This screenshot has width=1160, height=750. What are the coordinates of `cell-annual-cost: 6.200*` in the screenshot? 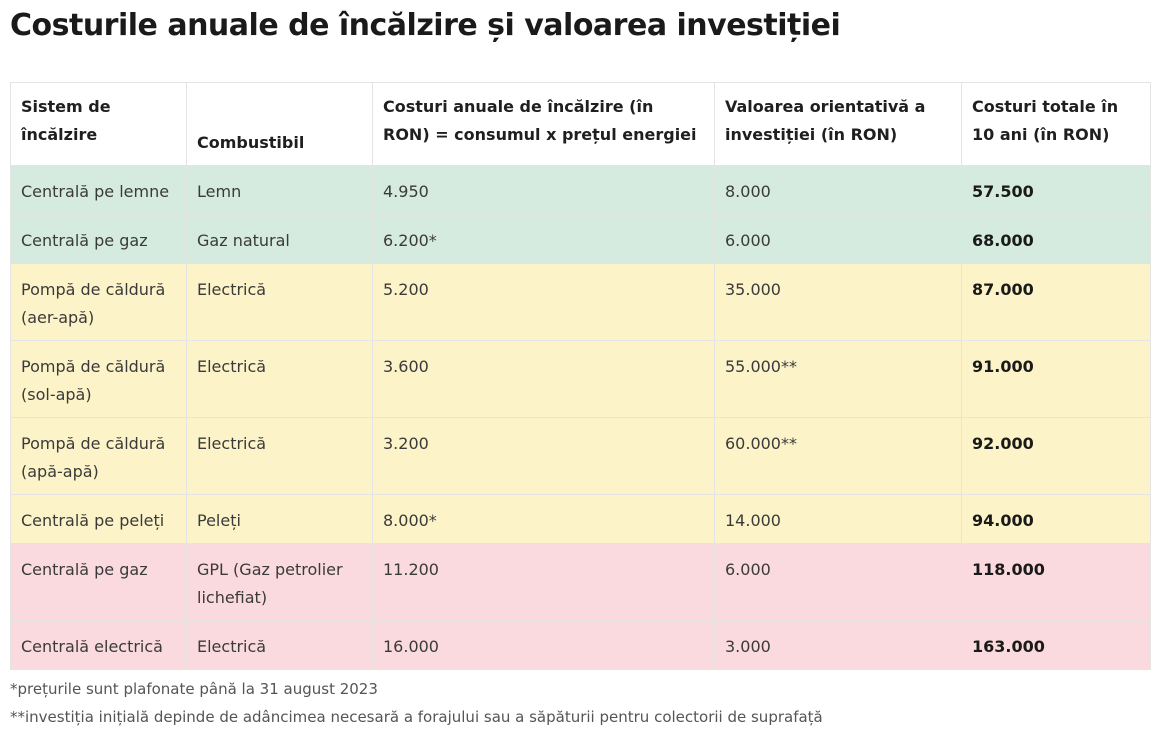 It's located at (543, 239).